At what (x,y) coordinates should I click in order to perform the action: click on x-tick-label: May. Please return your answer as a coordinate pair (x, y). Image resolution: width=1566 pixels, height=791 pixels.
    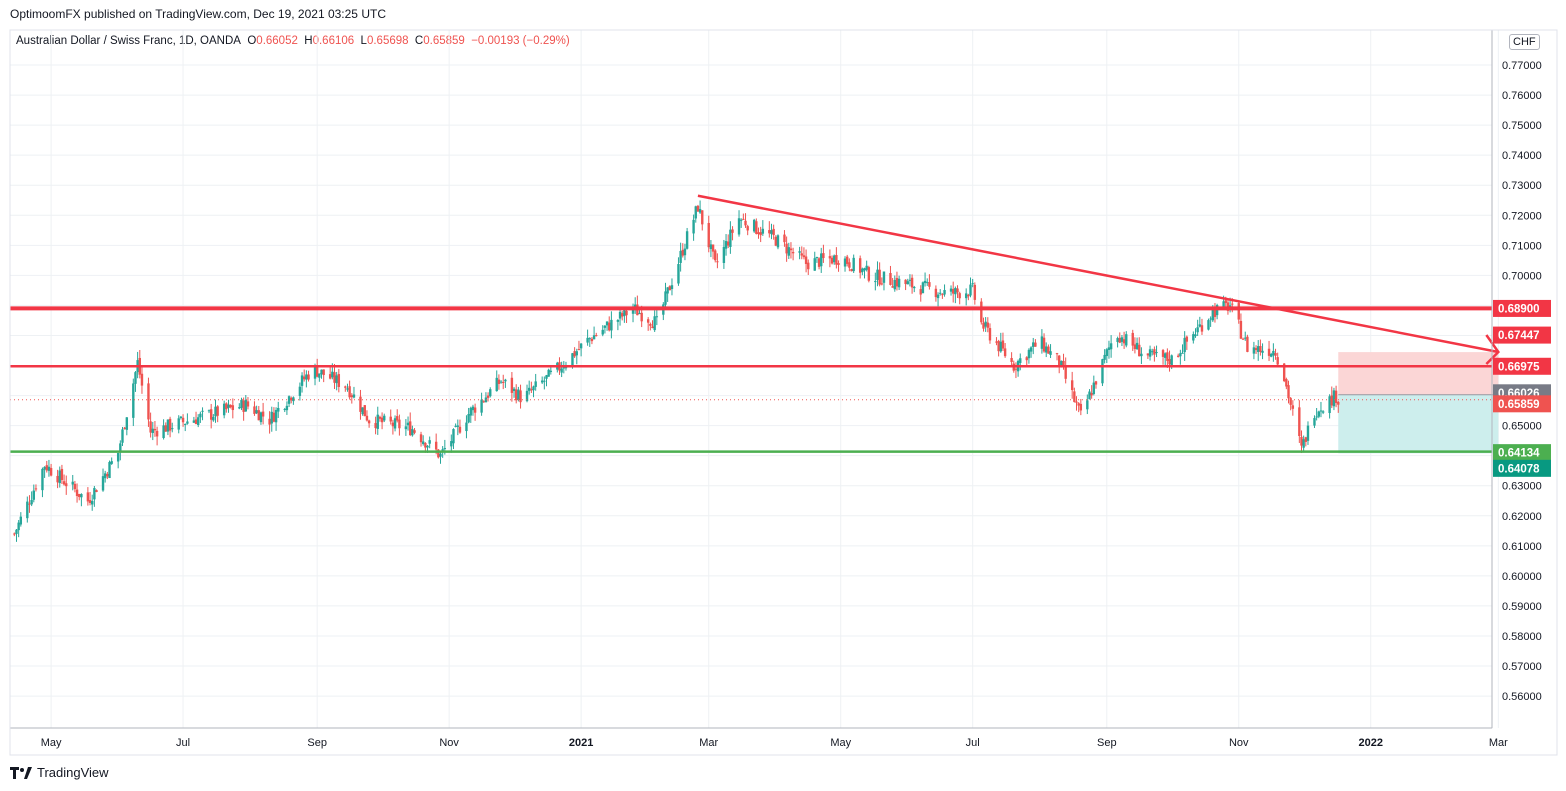
    Looking at the image, I should click on (840, 743).